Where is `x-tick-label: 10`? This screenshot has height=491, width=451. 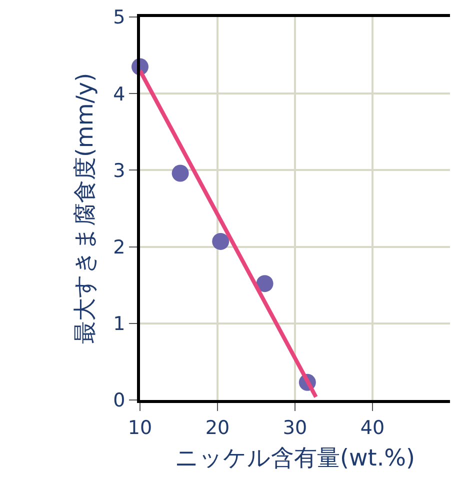
x-tick-label: 10 is located at coordinates (140, 427).